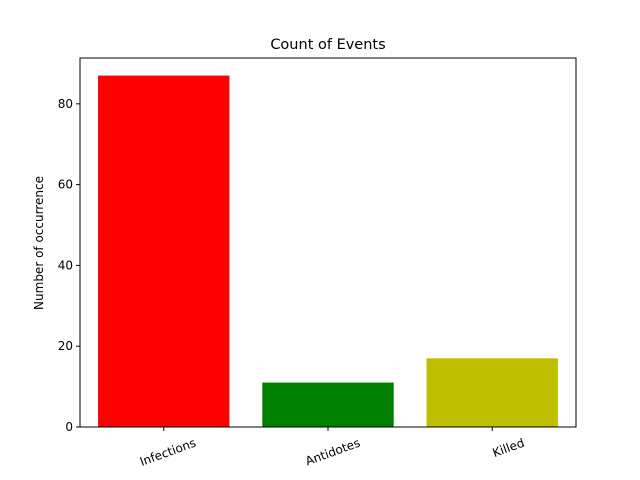 The width and height of the screenshot is (640, 480). I want to click on y-tick-label: 80, so click(65, 104).